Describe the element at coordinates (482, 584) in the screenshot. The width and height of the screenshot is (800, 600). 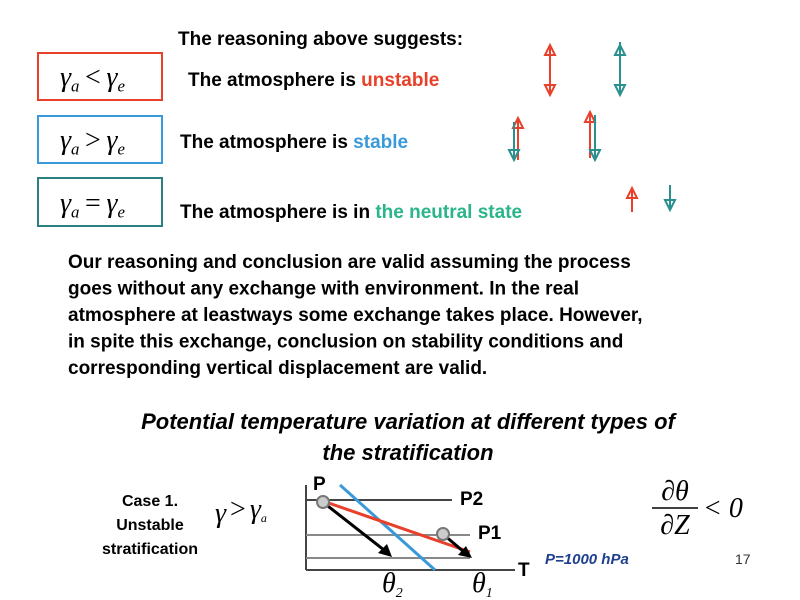
I see `theta: θ1` at that location.